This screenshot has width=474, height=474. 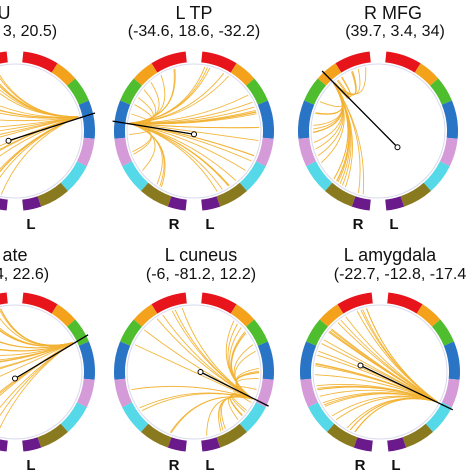 I want to click on connectogram-panel-4: RL, so click(x=47, y=381).